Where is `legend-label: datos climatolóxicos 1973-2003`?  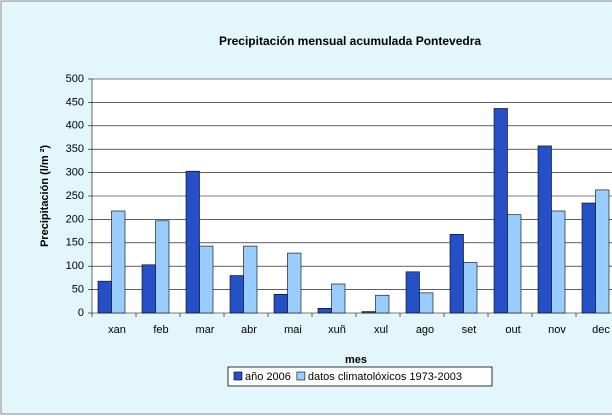
legend-label: datos climatolóxicos 1973-2003 is located at coordinates (385, 377).